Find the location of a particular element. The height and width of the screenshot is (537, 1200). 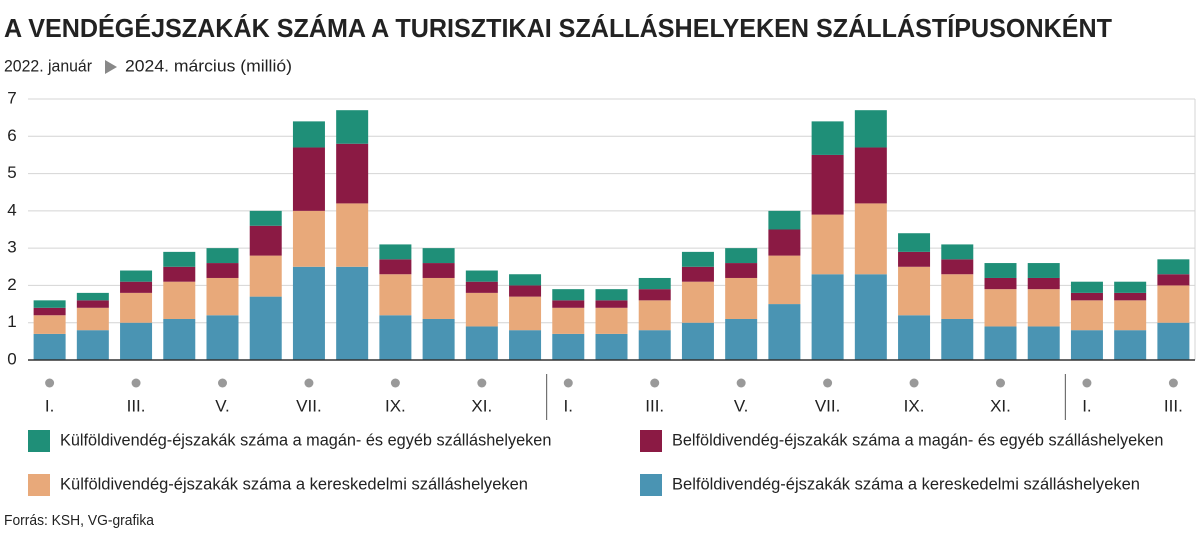

y-tick-label: 1 is located at coordinates (11, 321).